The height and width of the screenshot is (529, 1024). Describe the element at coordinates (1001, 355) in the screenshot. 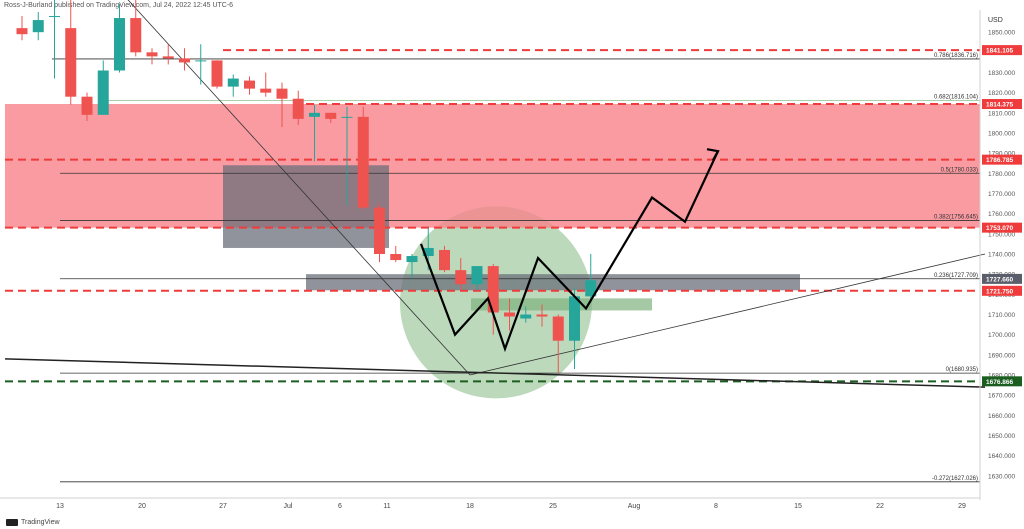

I see `y-tick-label: 1690.000` at that location.